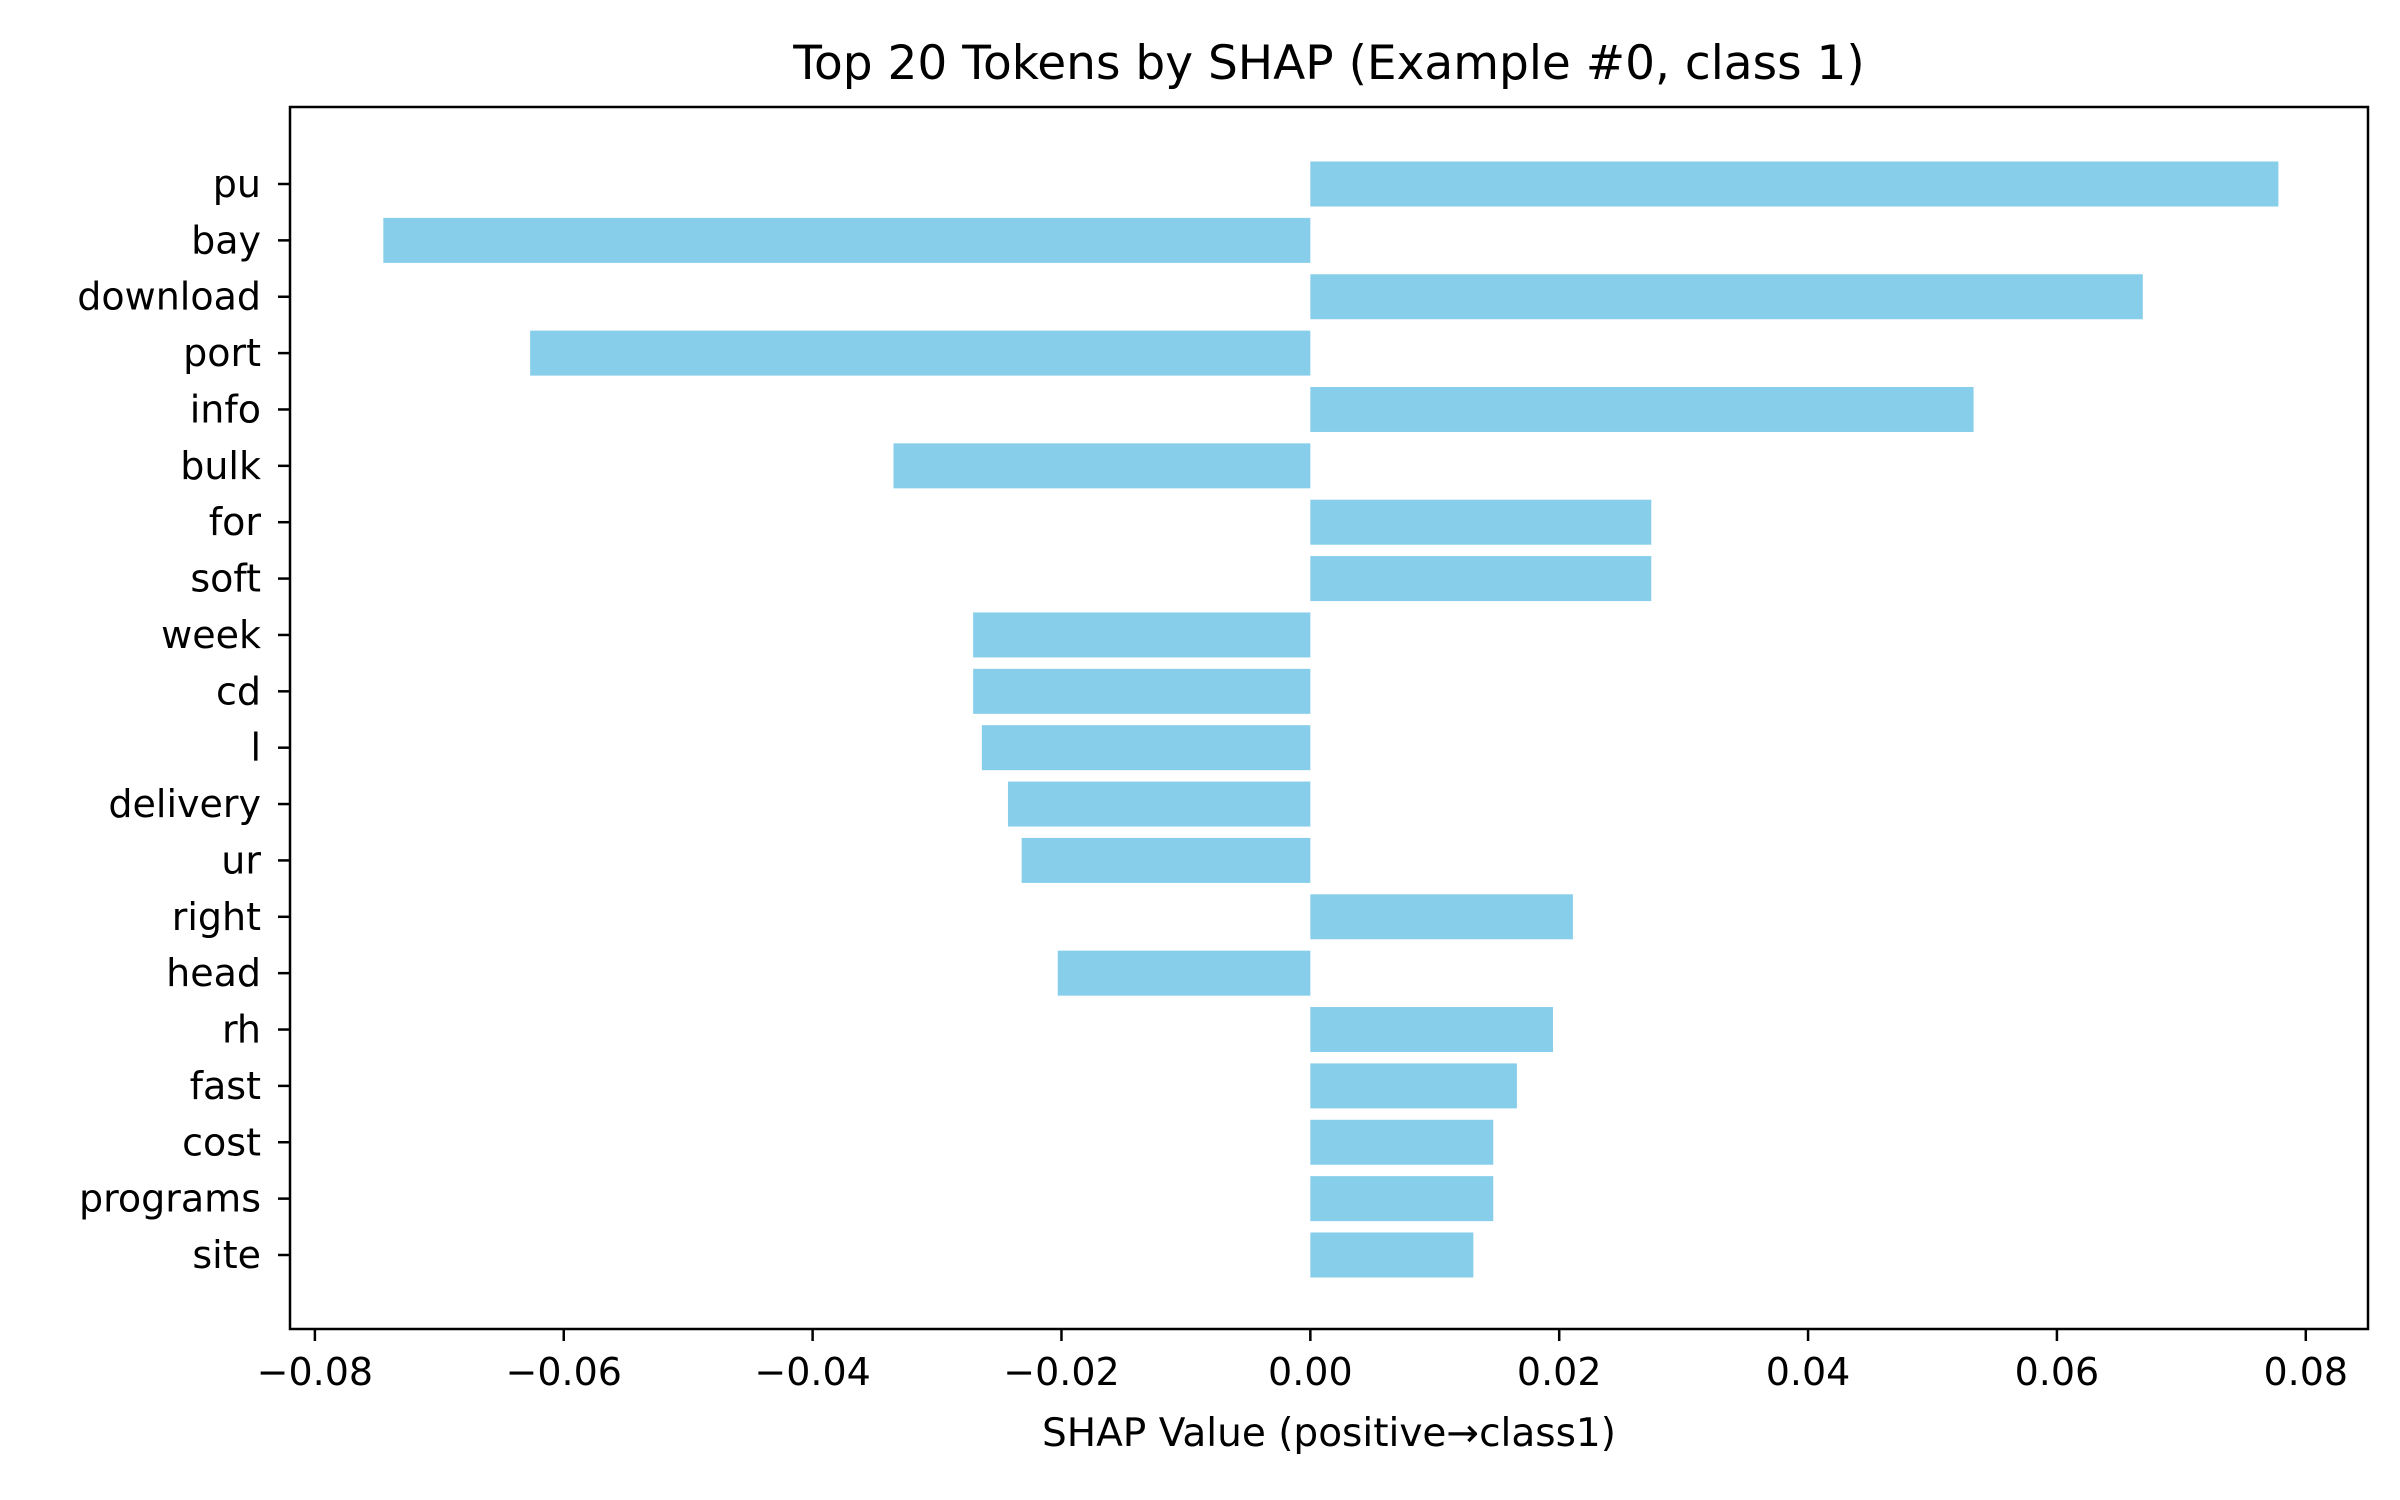  Describe the element at coordinates (1392, 1255) in the screenshot. I see `bar-site` at that location.